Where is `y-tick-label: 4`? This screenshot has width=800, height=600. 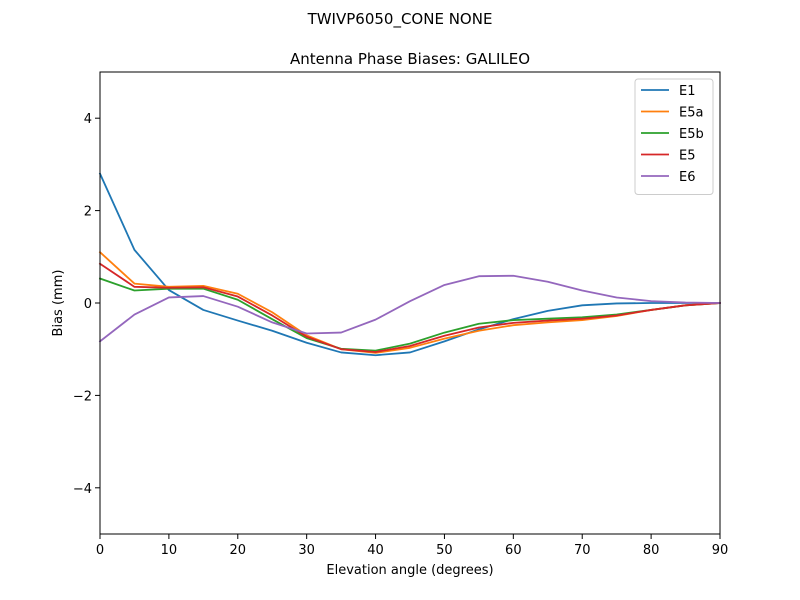 y-tick-label: 4 is located at coordinates (88, 119).